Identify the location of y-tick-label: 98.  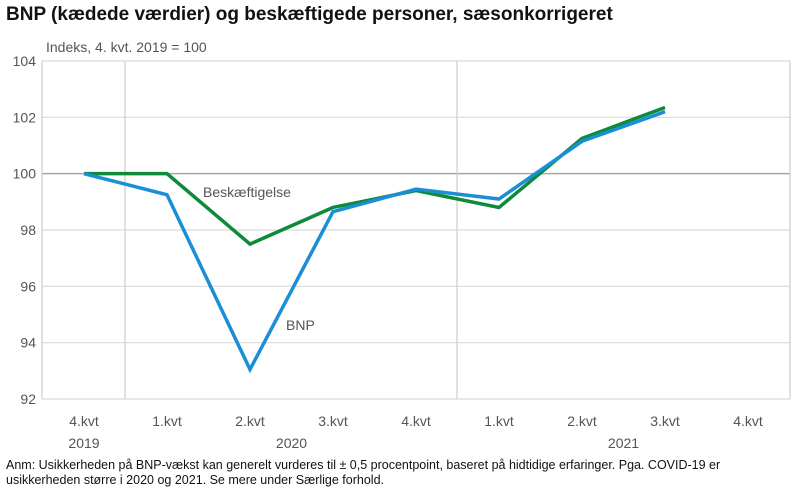
(28, 230).